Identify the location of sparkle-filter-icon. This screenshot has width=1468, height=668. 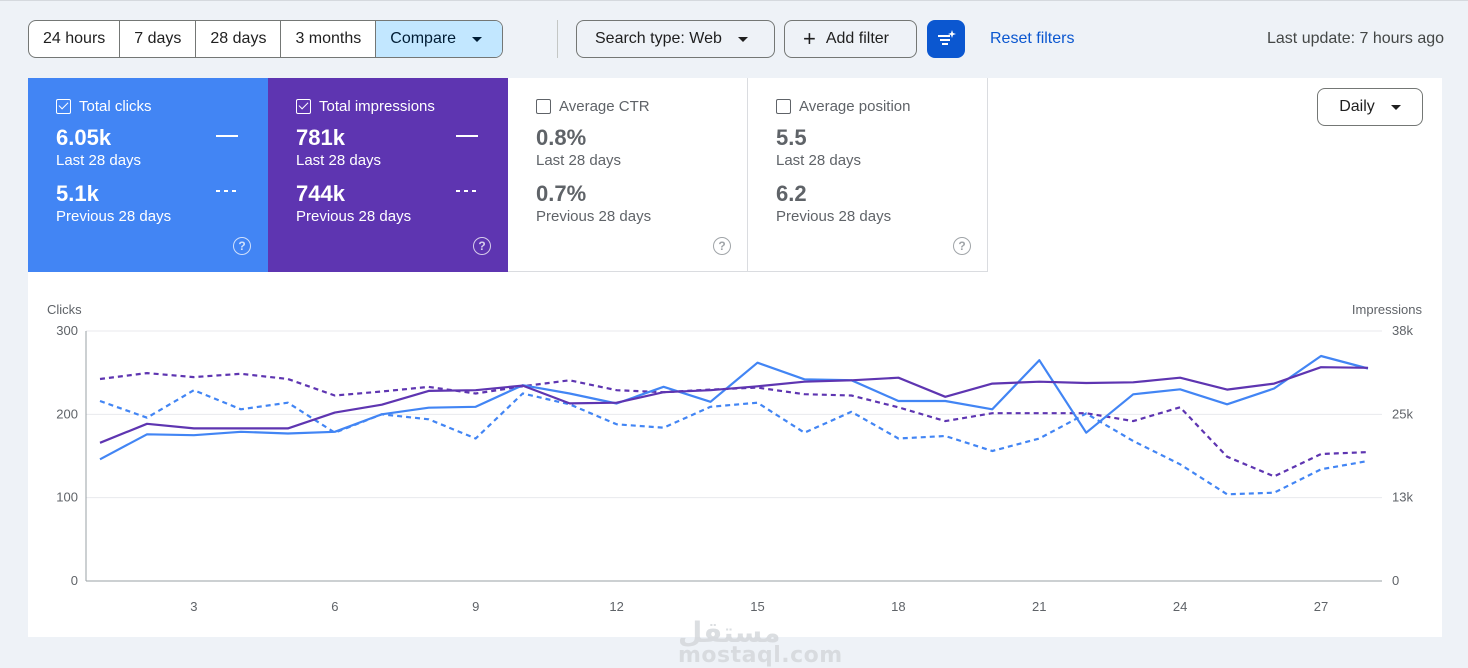
(947, 37).